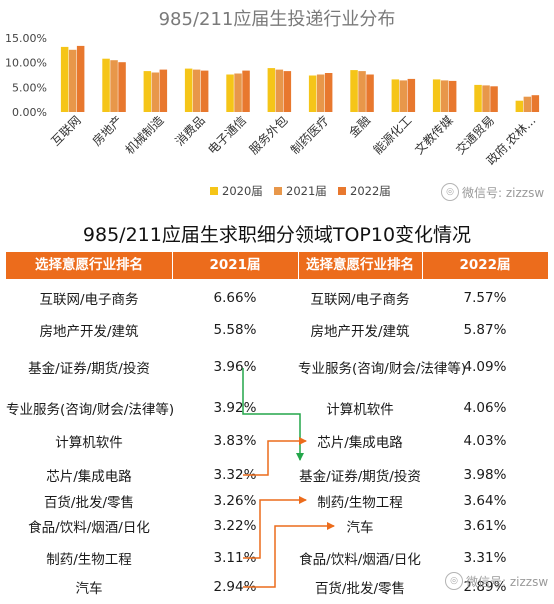 This screenshot has height=604, width=554. Describe the element at coordinates (235, 367) in the screenshot. I see `table-cell: 3.96%` at that location.